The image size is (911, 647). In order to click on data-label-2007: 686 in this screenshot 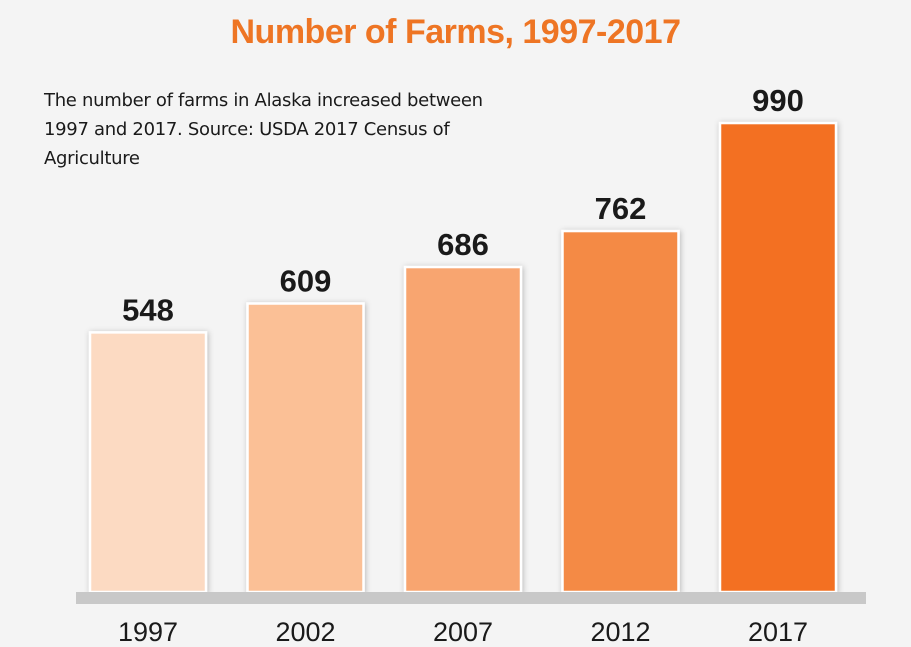, I will do `click(463, 244)`.